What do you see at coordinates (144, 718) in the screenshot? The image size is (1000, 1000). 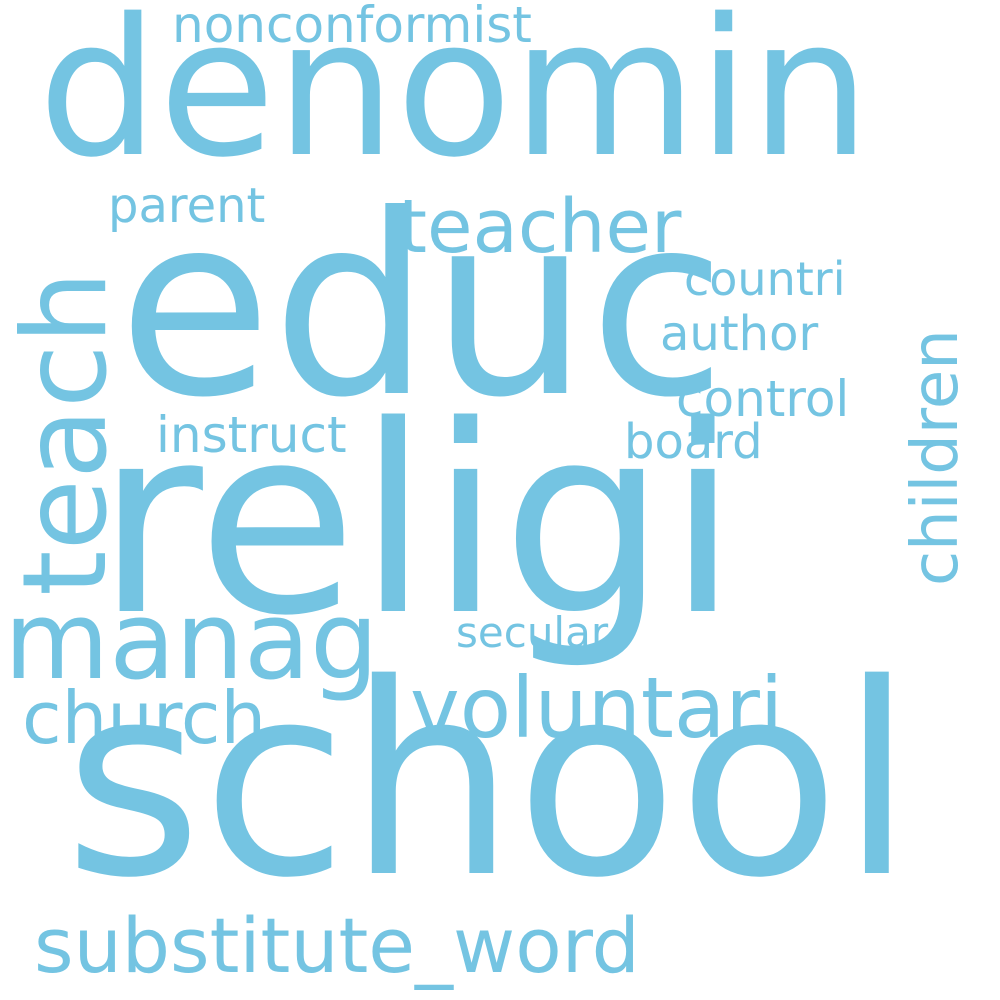 I see `word-church: church` at bounding box center [144, 718].